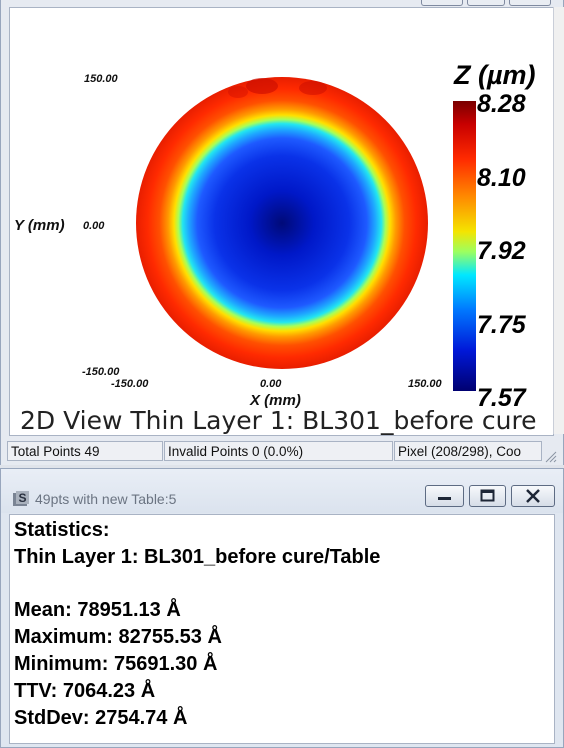  What do you see at coordinates (486, 3) in the screenshot?
I see `maximize-button-stub` at bounding box center [486, 3].